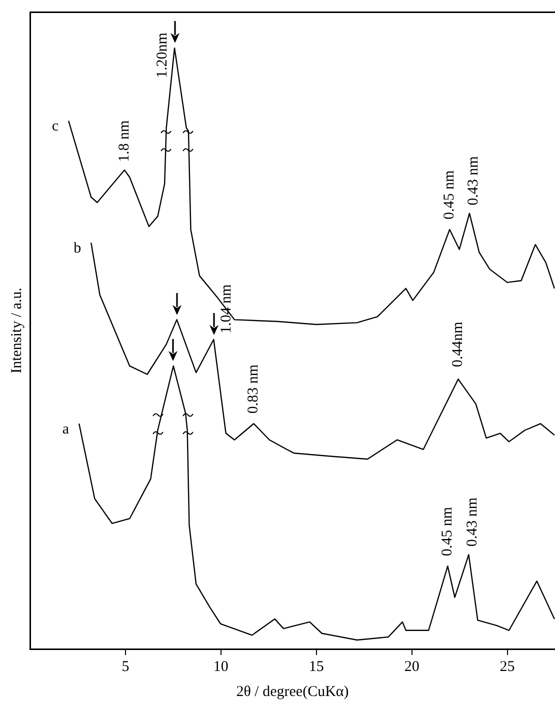 The image size is (555, 711). What do you see at coordinates (292, 692) in the screenshot?
I see `x-axis-title: 2θ / degree(CuKα)` at bounding box center [292, 692].